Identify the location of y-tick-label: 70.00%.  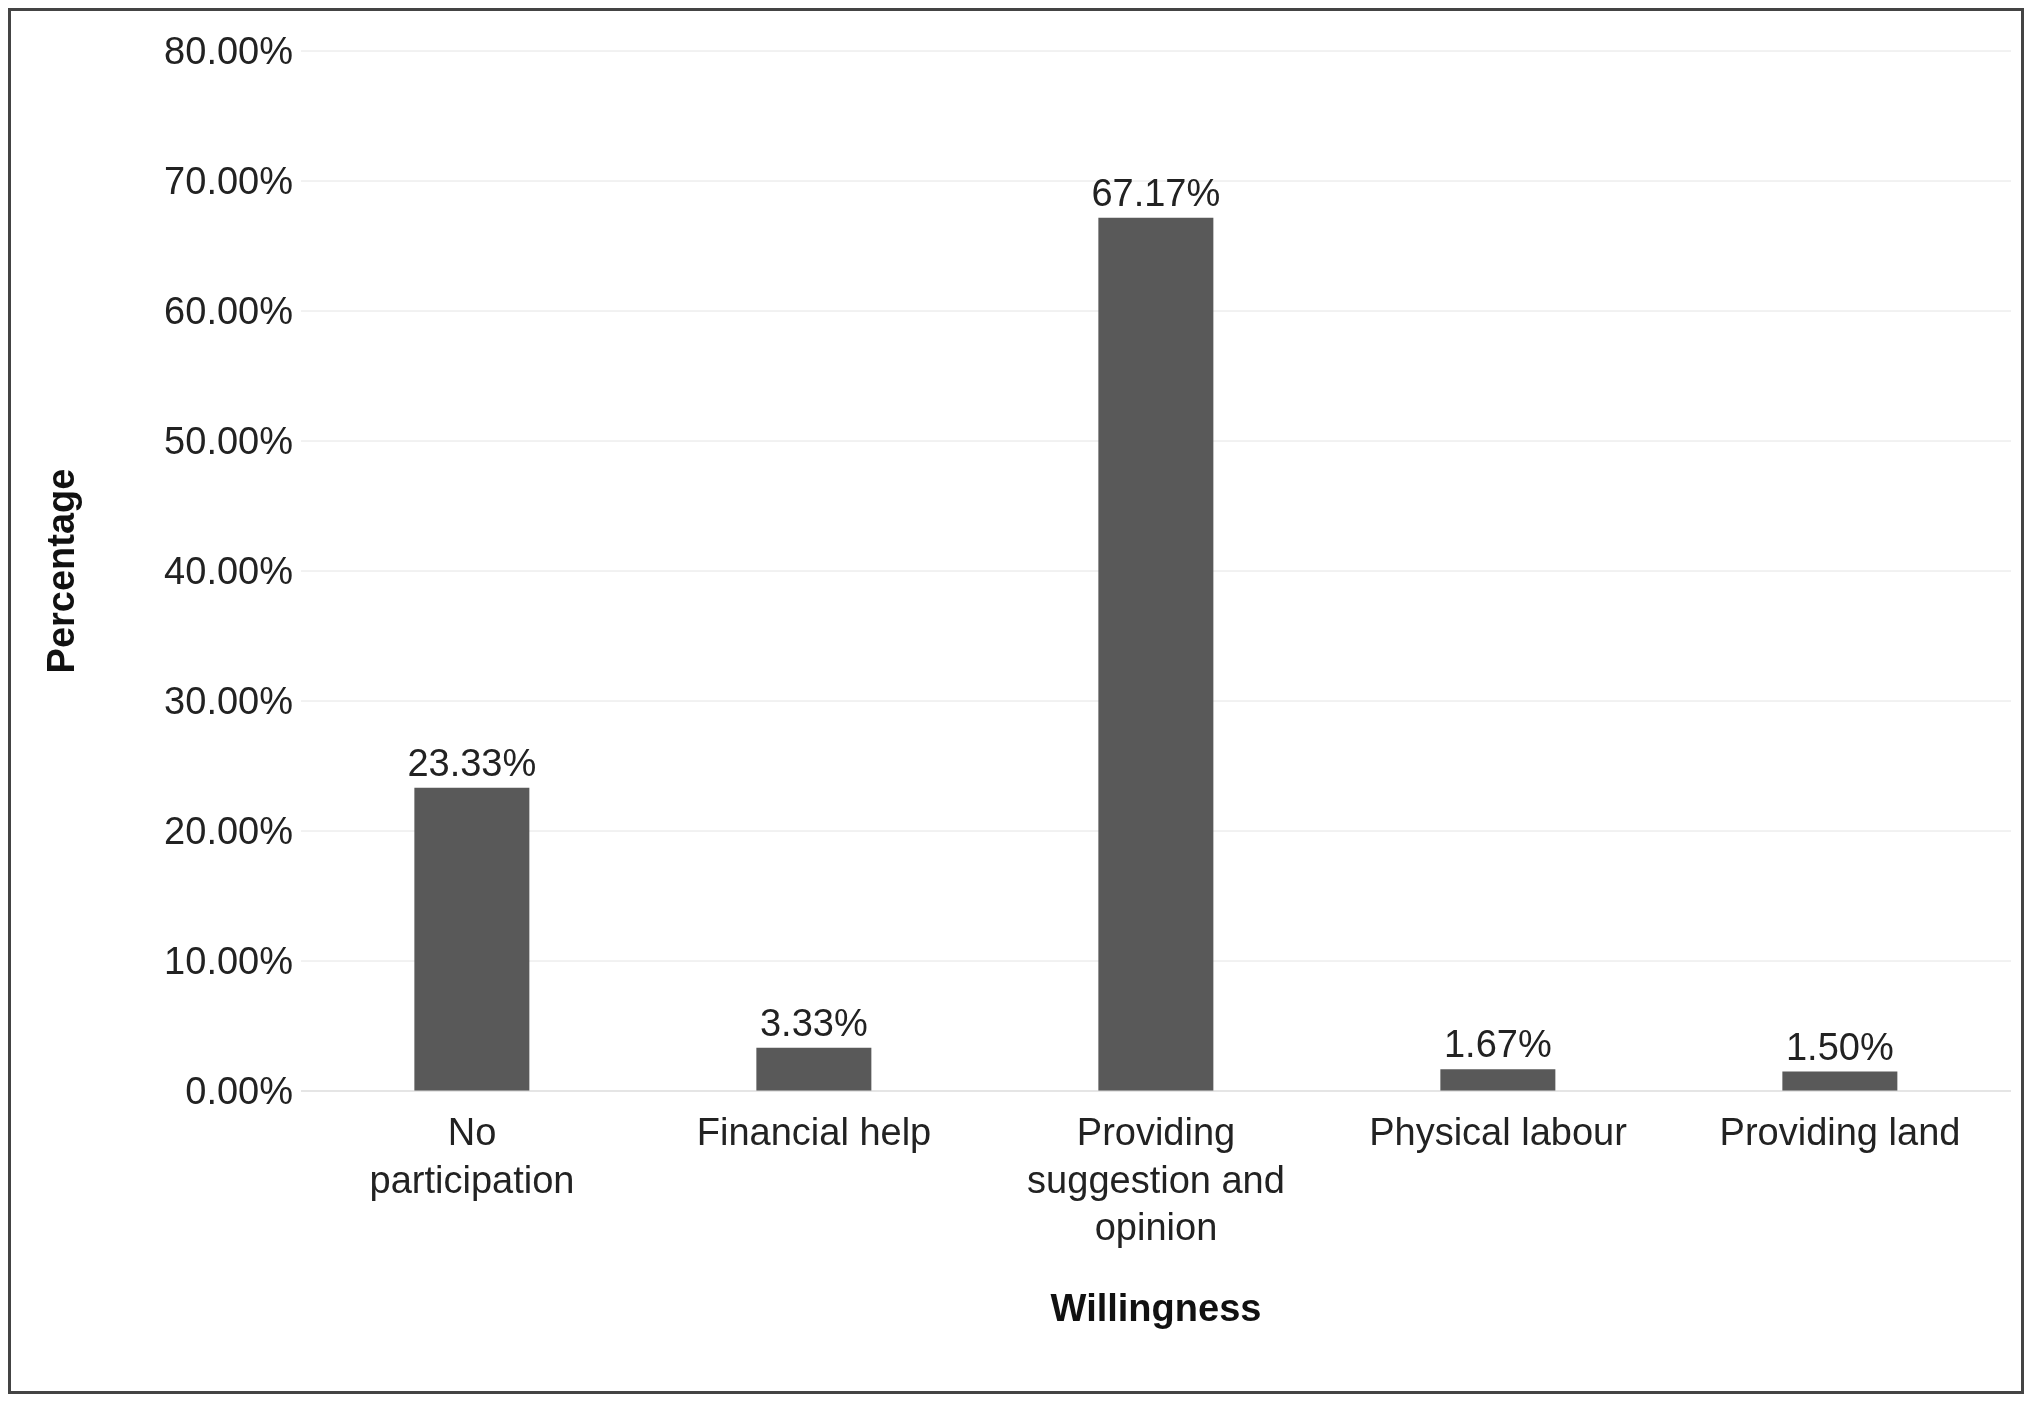
(228, 181).